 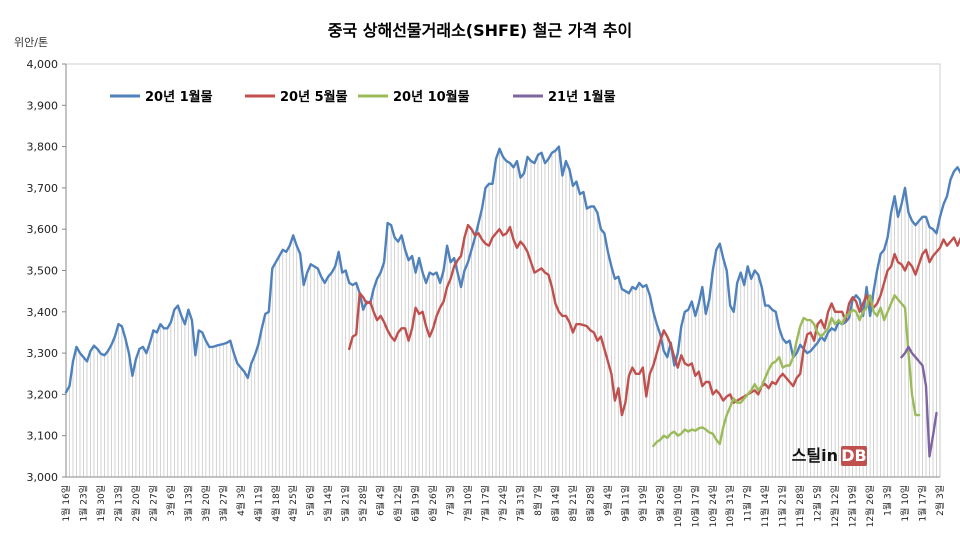 What do you see at coordinates (43, 229) in the screenshot?
I see `y-tick-label: 3,600` at bounding box center [43, 229].